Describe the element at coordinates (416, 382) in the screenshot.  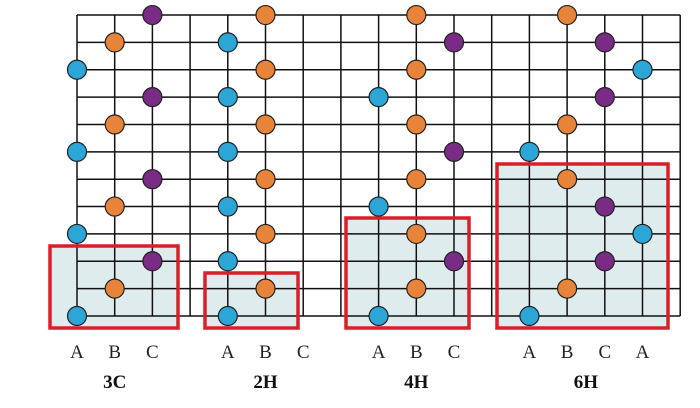
I see `polytype-name: 4H` at that location.